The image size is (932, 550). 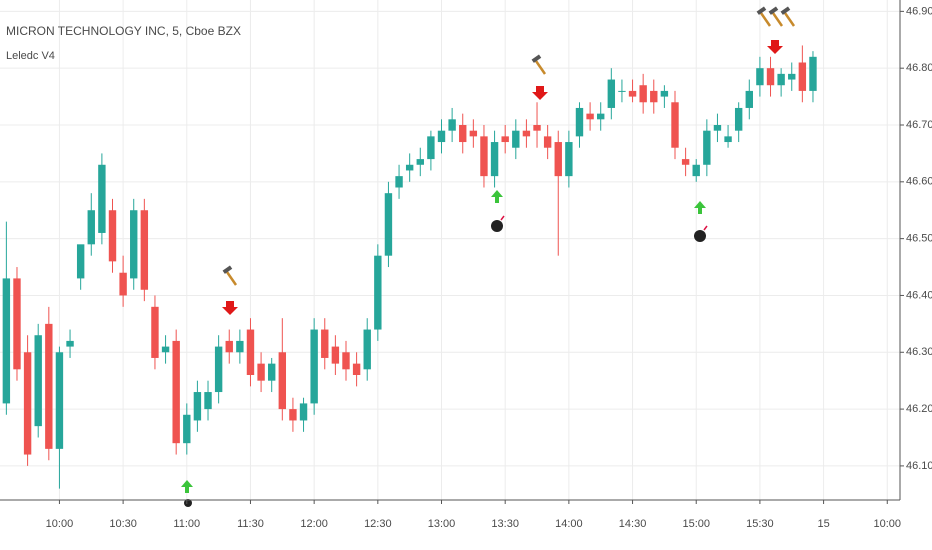 What do you see at coordinates (760, 524) in the screenshot?
I see `x-tick-label: 15:30` at bounding box center [760, 524].